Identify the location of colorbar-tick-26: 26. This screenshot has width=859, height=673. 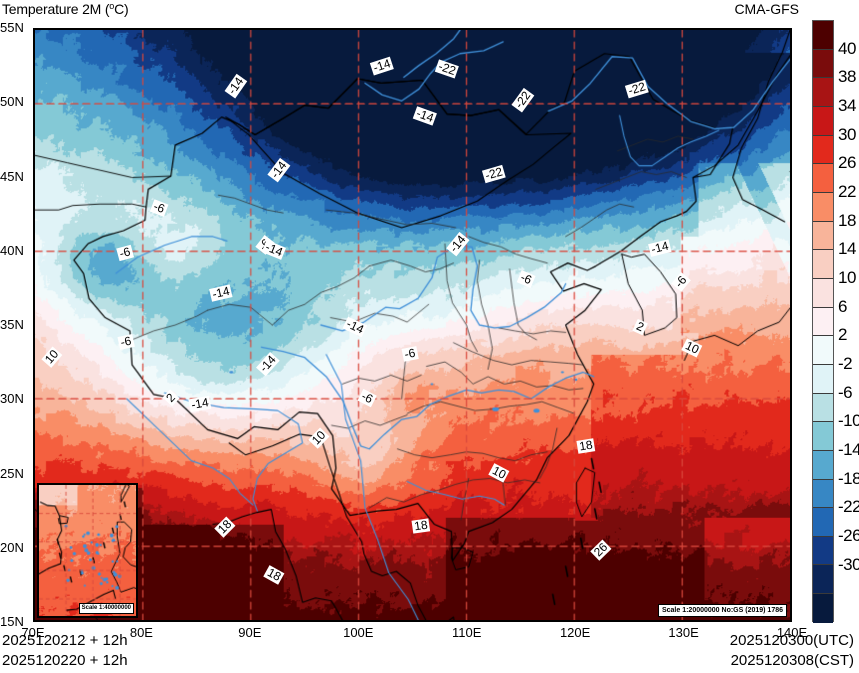
(847, 163).